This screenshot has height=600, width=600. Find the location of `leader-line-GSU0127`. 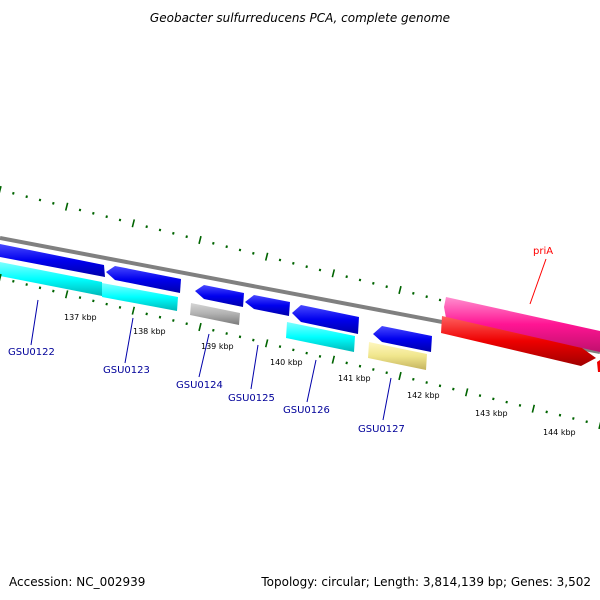

leader-line-GSU0127 is located at coordinates (387, 399).